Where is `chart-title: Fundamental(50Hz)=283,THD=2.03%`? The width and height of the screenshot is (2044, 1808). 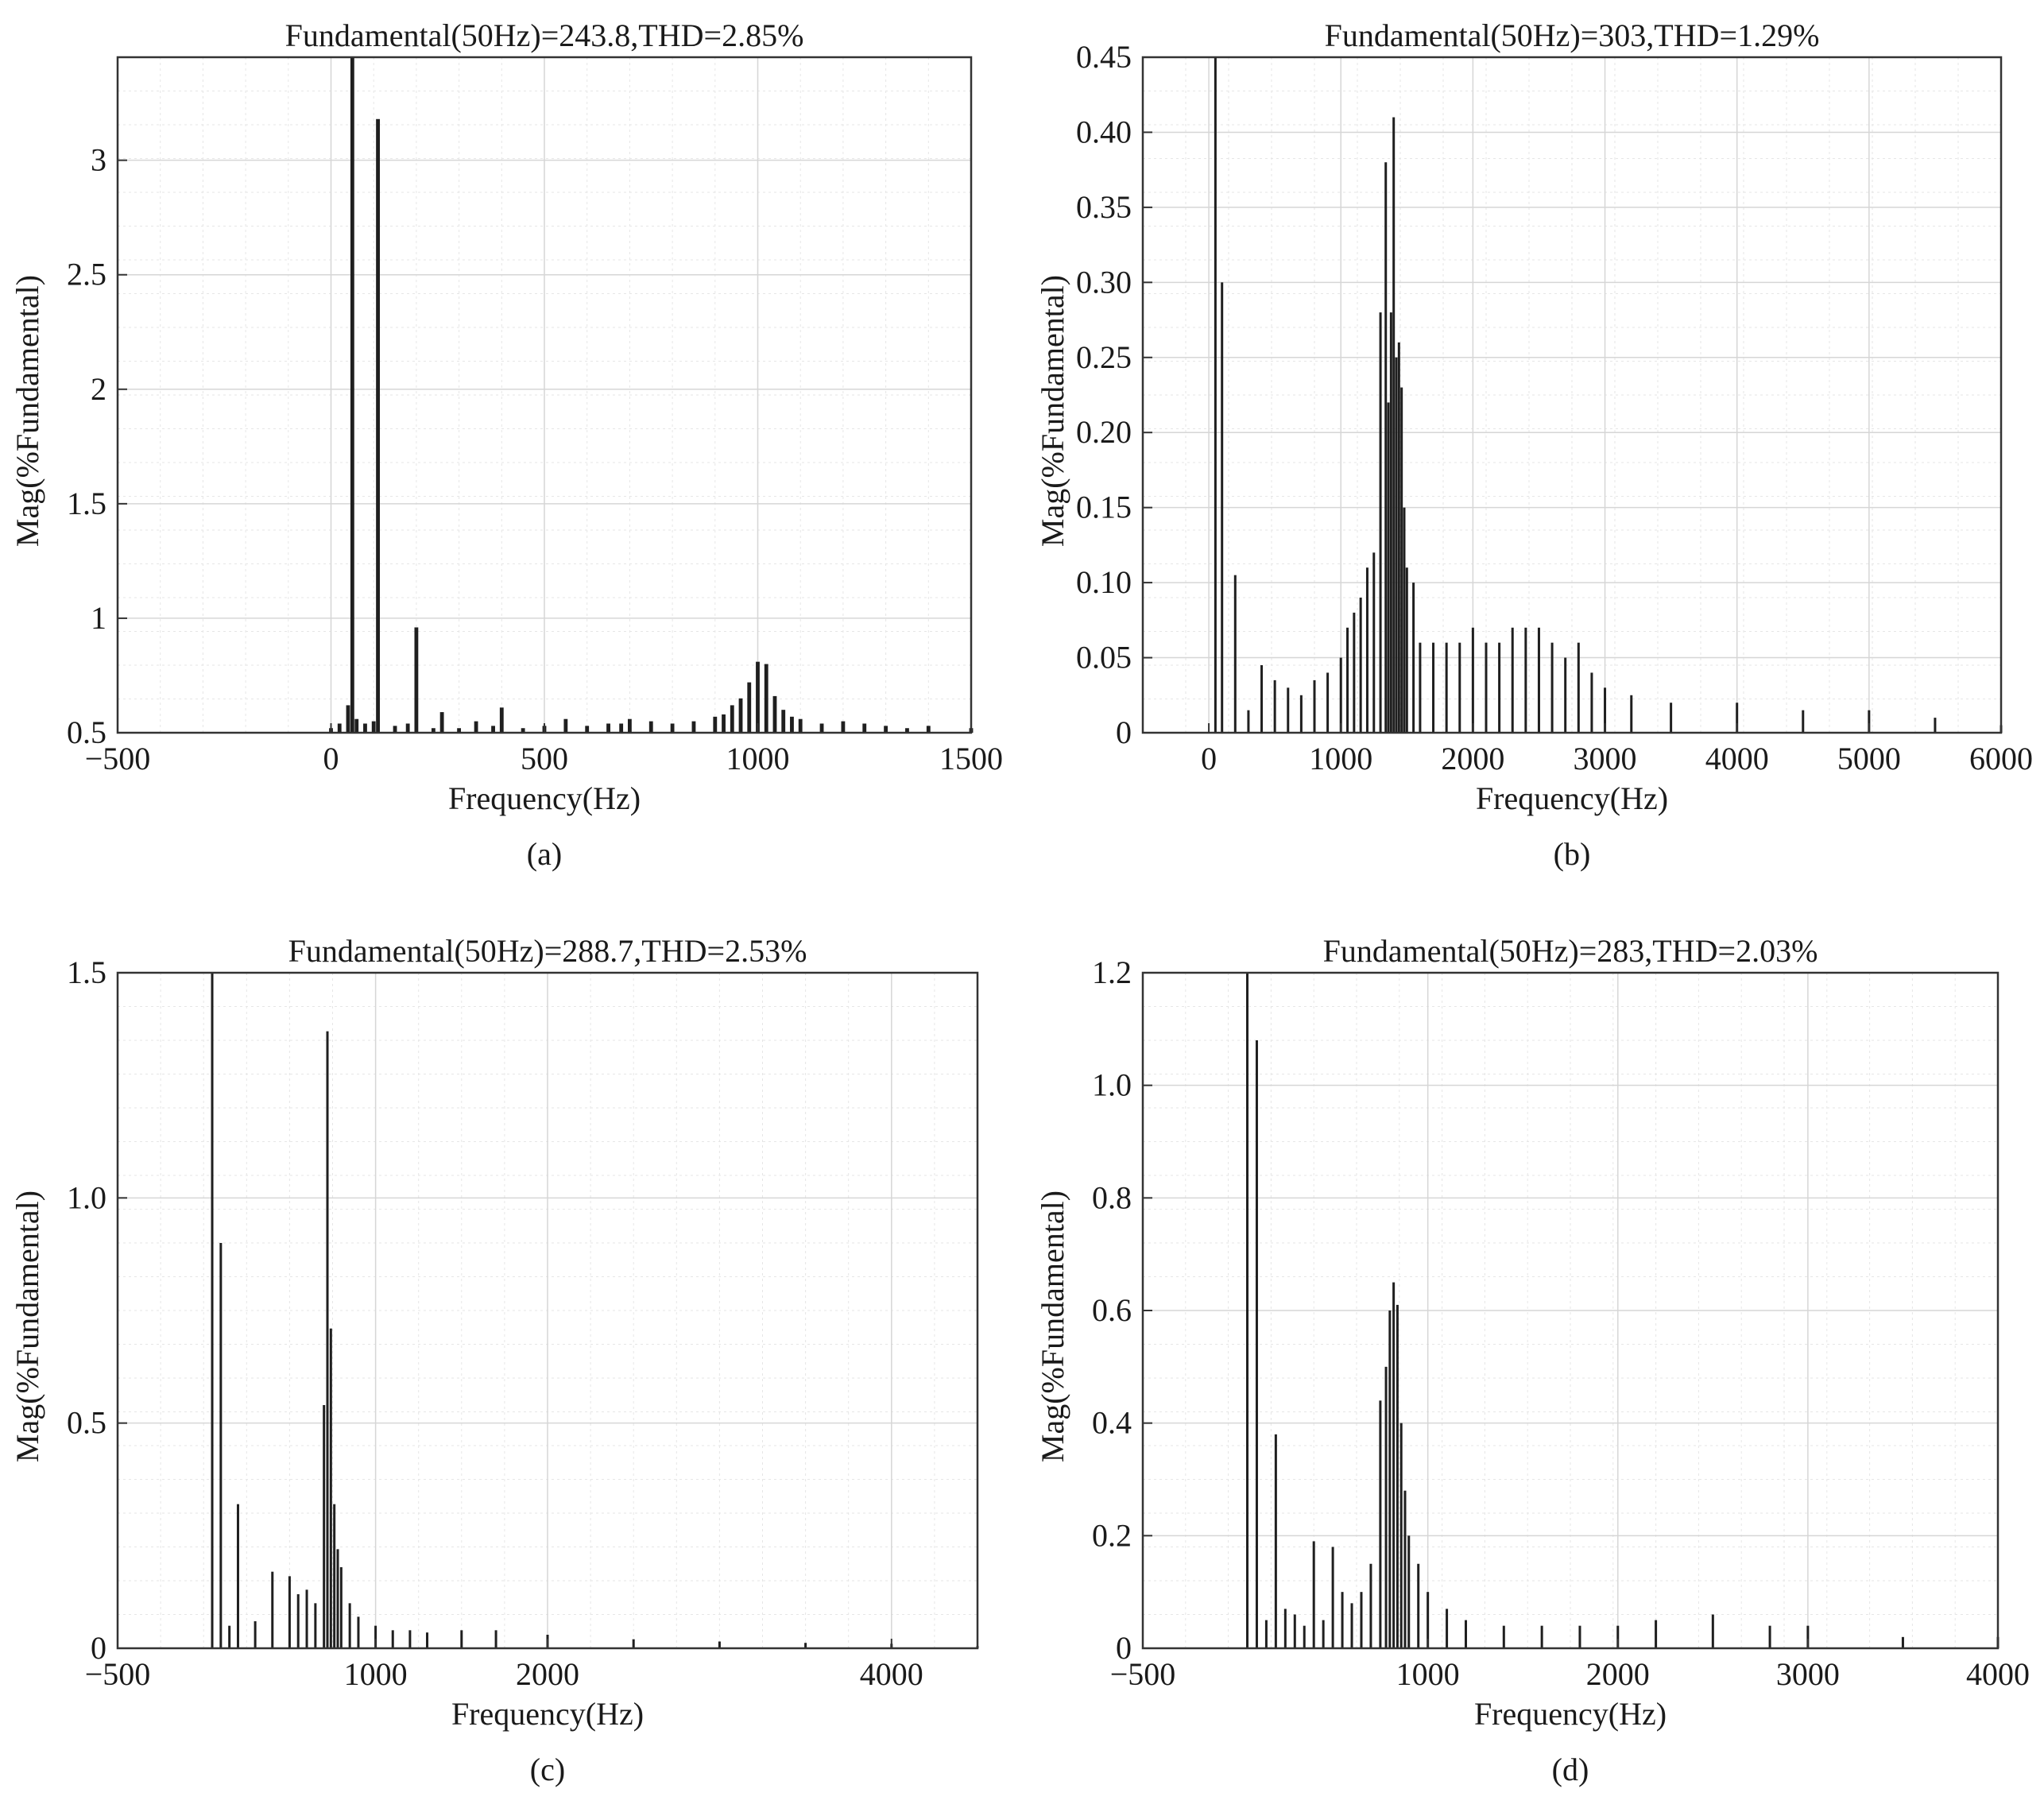
chart-title: Fundamental(50Hz)=283,THD=2.03% is located at coordinates (1570, 951).